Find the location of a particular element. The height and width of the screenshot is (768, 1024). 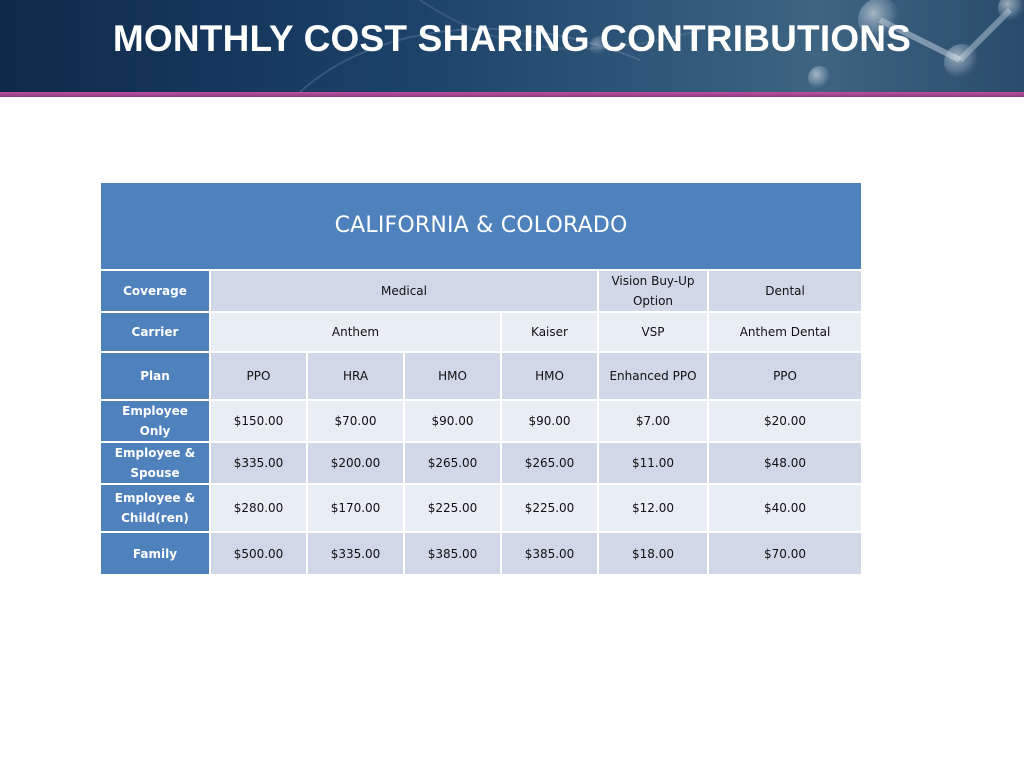

title-banner: MONTHLY COST SHARING CONTRIBUTIONS is located at coordinates (512, 46).